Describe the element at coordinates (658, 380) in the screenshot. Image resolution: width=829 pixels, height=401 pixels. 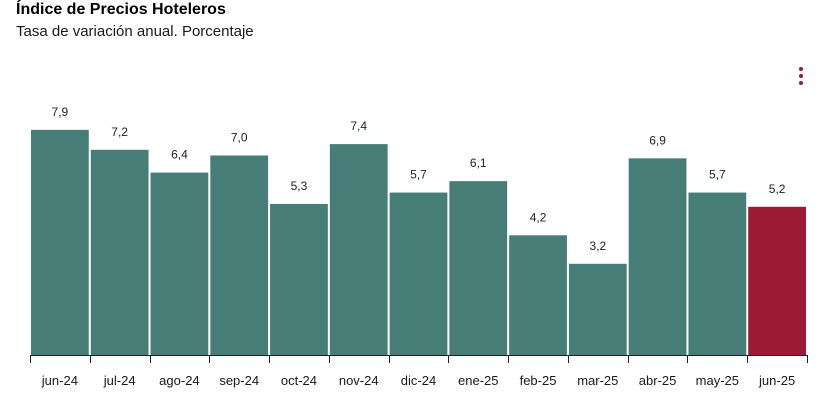
I see `tick-label-abr-25: abr-25` at that location.